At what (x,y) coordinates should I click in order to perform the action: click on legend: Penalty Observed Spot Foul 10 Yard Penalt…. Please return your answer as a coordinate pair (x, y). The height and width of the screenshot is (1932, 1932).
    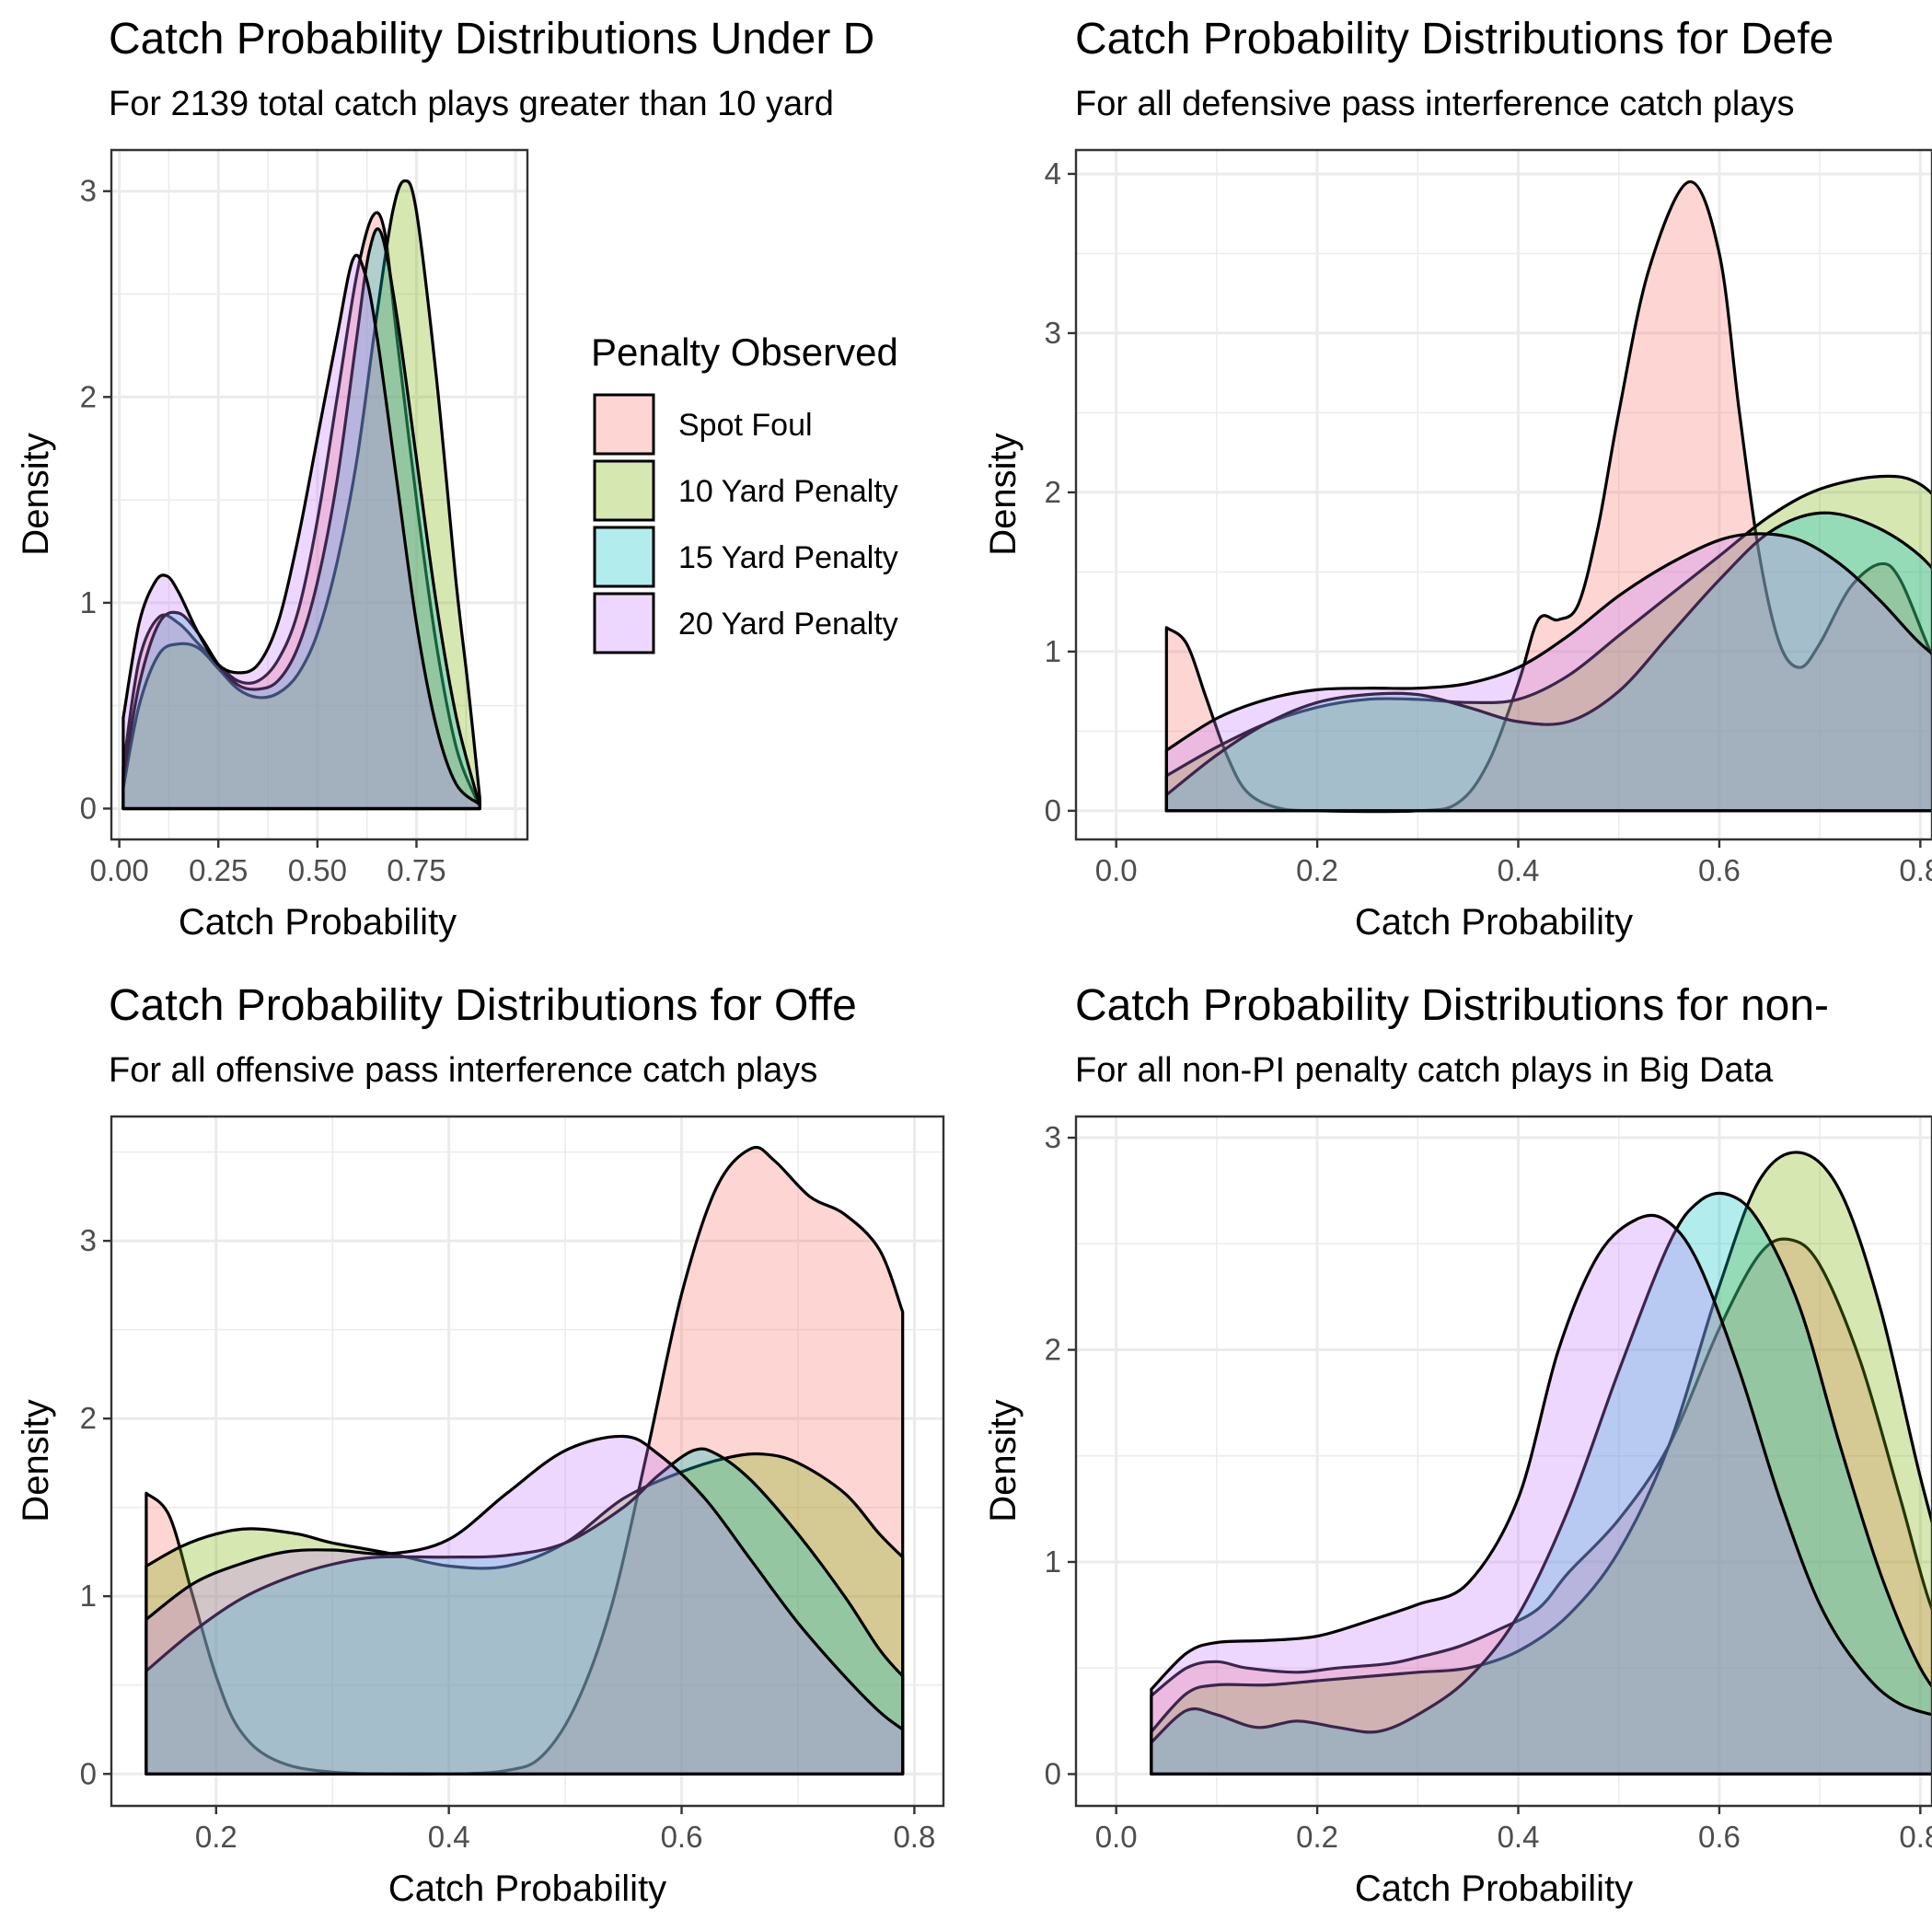
    Looking at the image, I should click on (745, 492).